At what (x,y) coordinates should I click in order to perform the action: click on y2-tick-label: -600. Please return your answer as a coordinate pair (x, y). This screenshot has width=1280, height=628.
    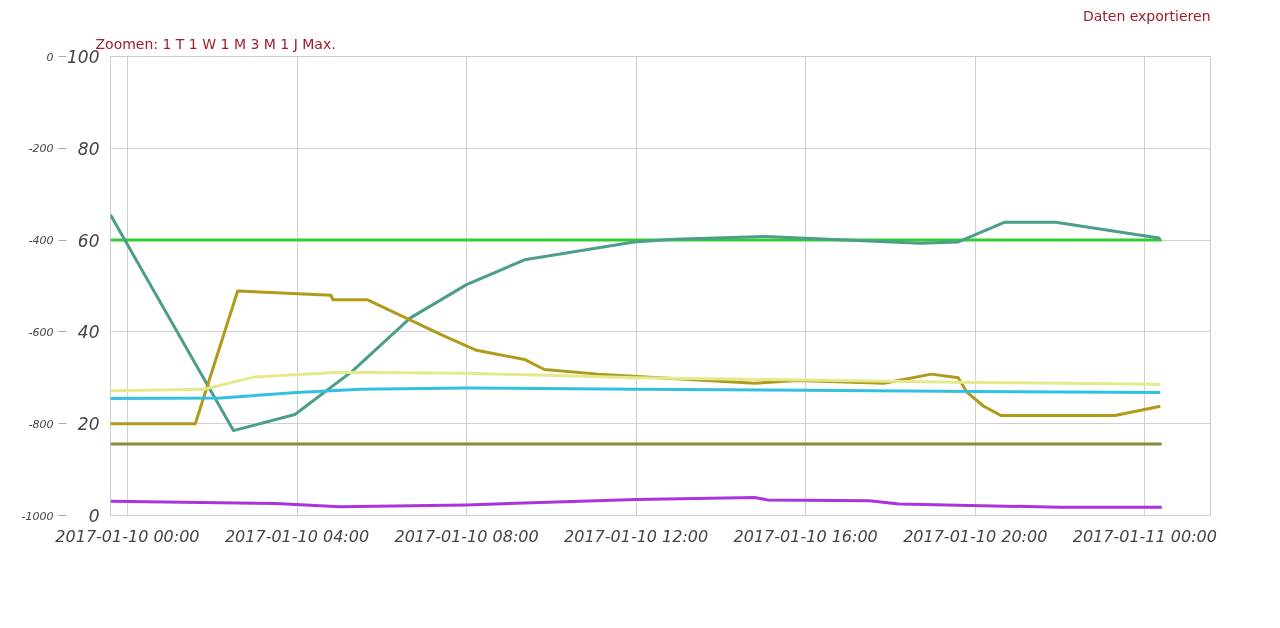
    Looking at the image, I should click on (41, 332).